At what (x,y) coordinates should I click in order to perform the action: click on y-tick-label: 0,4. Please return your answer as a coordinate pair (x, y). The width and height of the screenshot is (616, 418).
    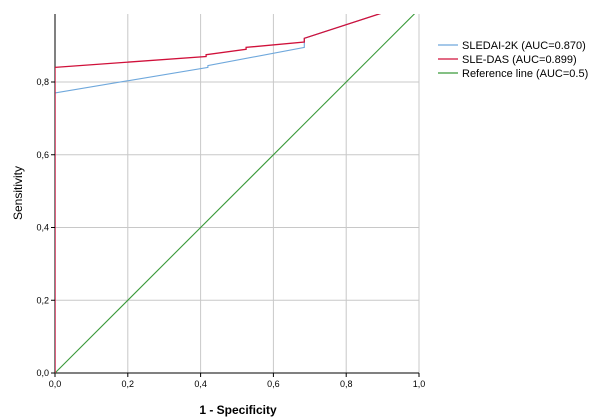
    Looking at the image, I should click on (42, 228).